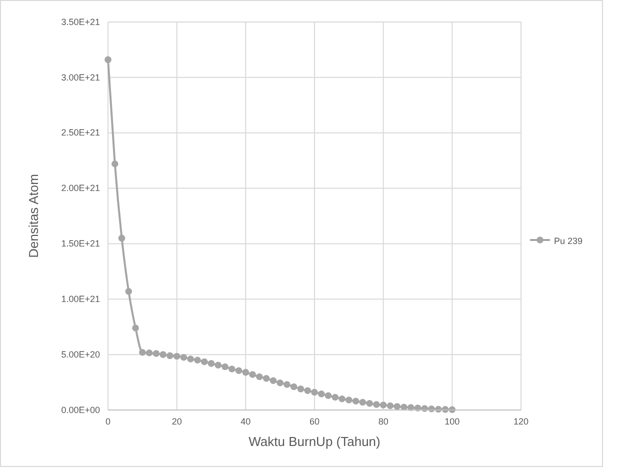 This screenshot has height=468, width=619. Describe the element at coordinates (33, 216) in the screenshot. I see `y-axis-title: Densitas Atom` at that location.